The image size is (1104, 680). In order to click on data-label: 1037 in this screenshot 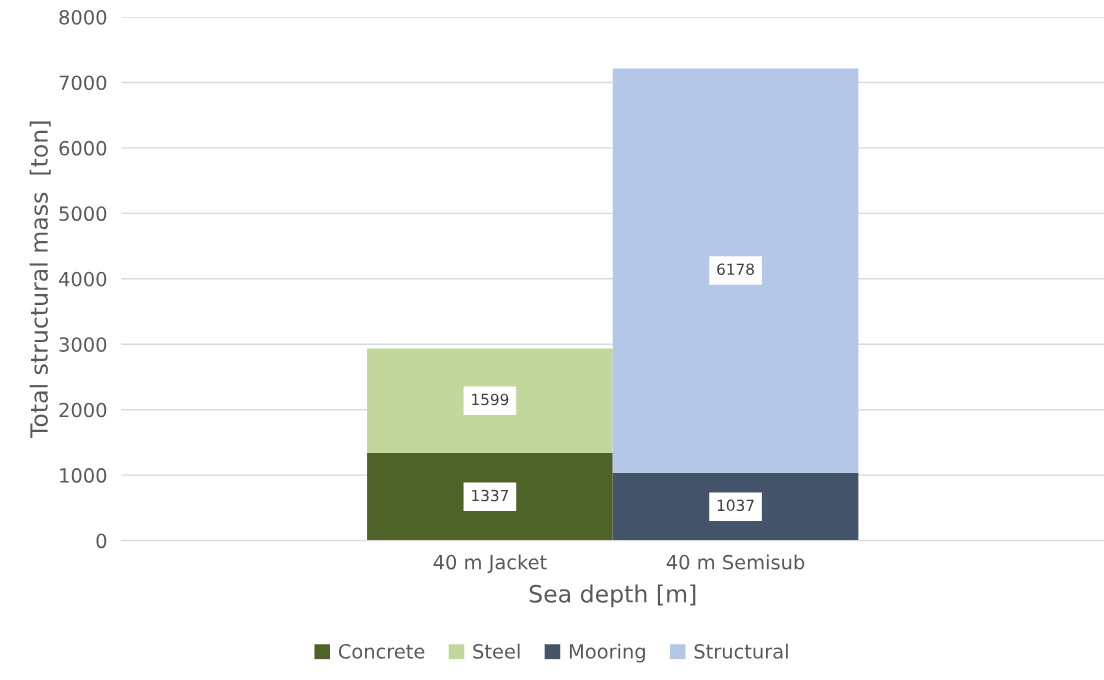, I will do `click(735, 505)`.